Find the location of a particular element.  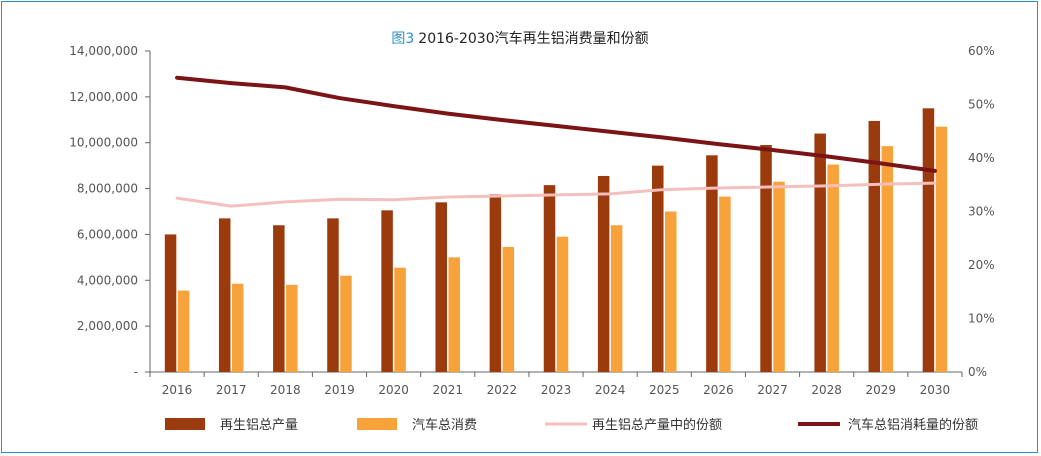

x-tick-label: 2029 is located at coordinates (881, 390).